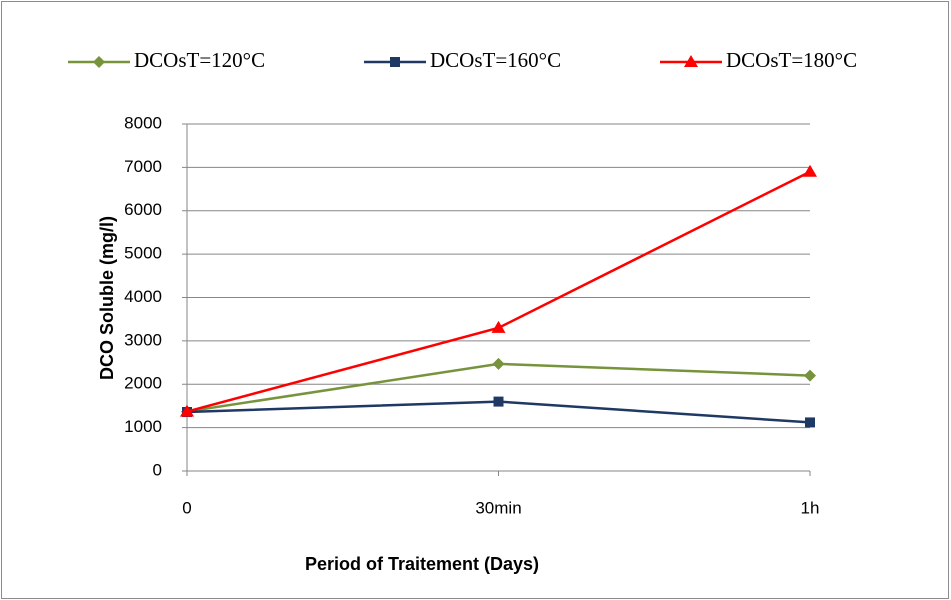  Describe the element at coordinates (498, 507) in the screenshot. I see `x-tick-label: 30min` at that location.